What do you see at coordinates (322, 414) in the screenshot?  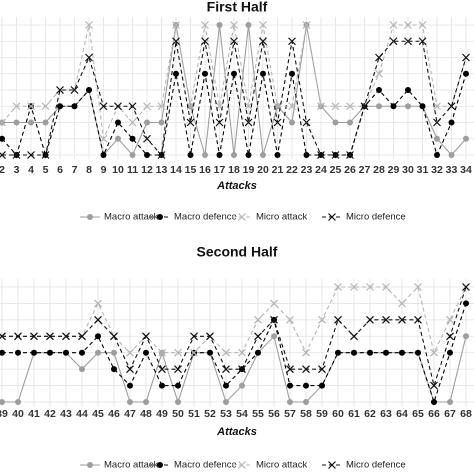 I see `x-tick-label: 59` at bounding box center [322, 414].